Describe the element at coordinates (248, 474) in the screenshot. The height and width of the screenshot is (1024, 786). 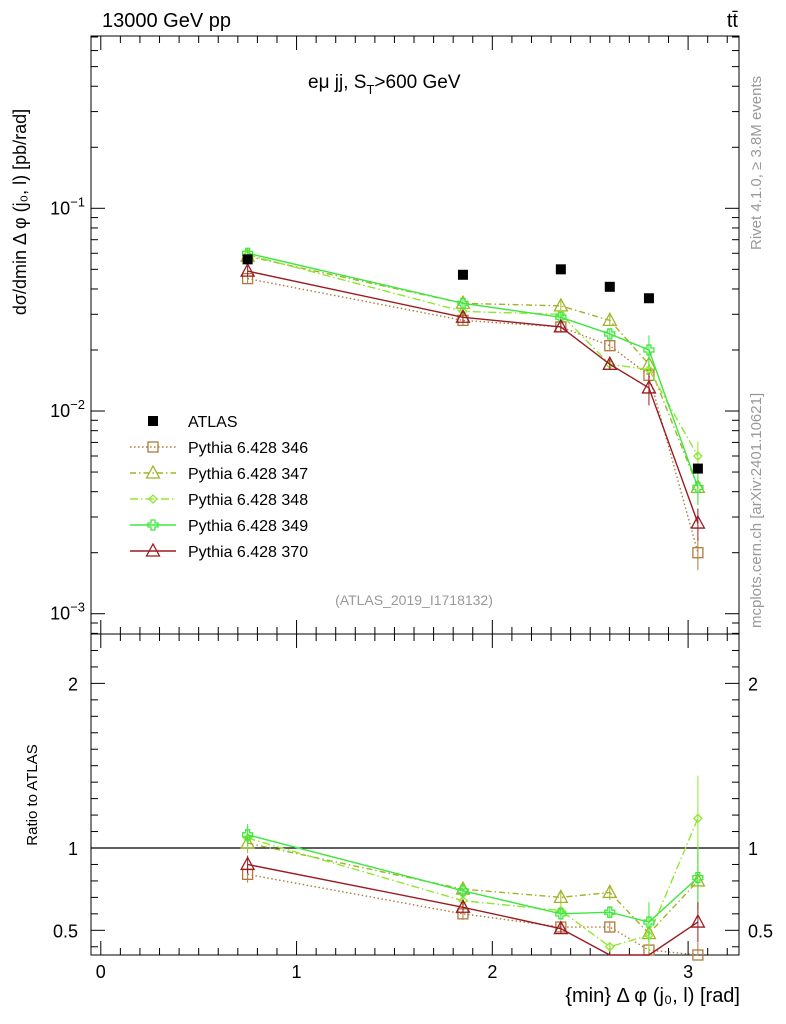
I see `legend-label: Pythia 6.428 347` at that location.